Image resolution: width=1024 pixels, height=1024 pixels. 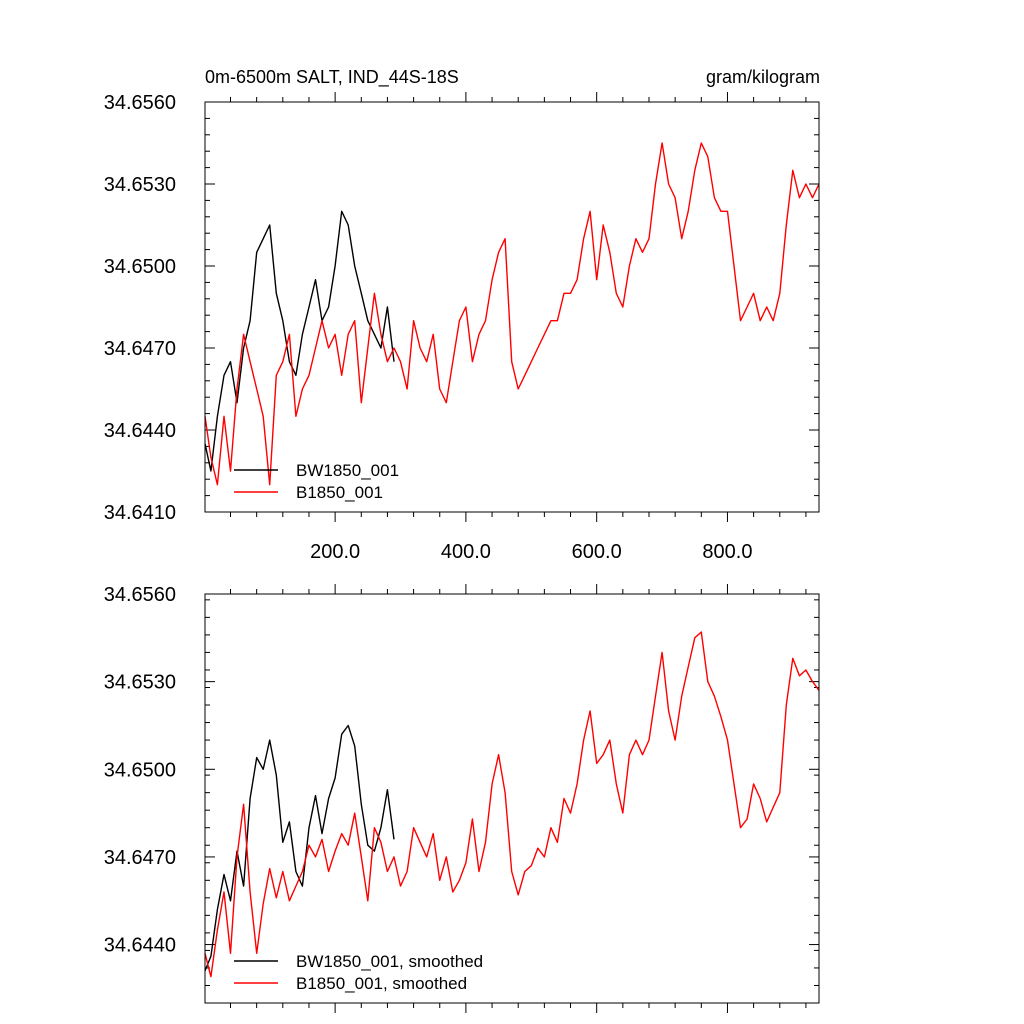 What do you see at coordinates (531, 552) in the screenshot?
I see `top-panel-x-tick-labels: 200.0 400.0 600.0 800.0` at bounding box center [531, 552].